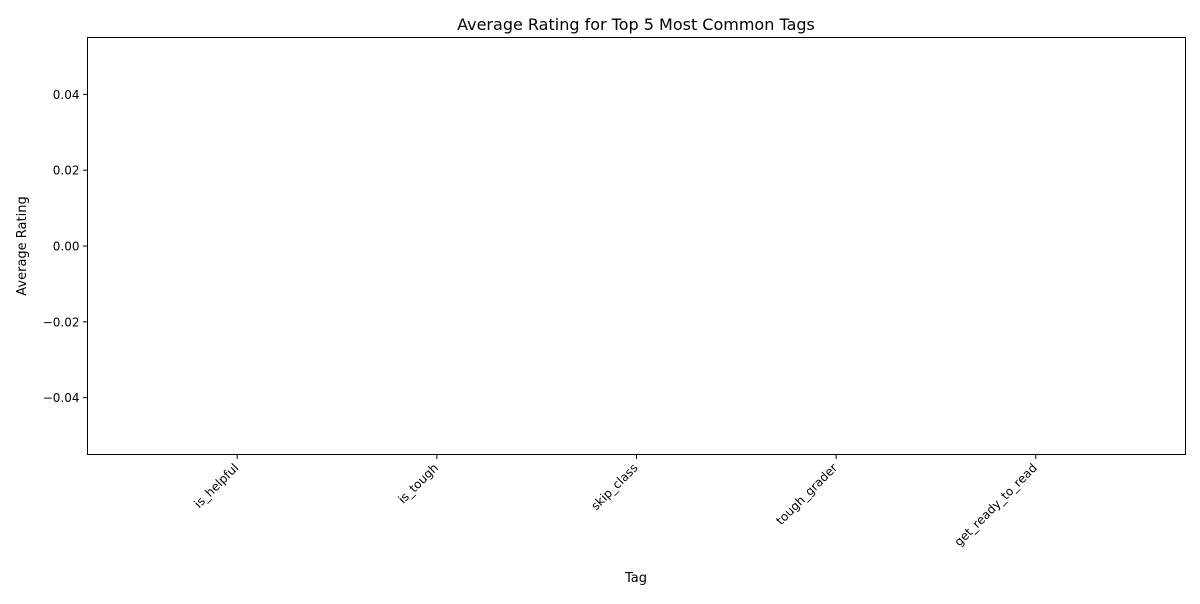 This screenshot has height=604, width=1200. What do you see at coordinates (22, 245) in the screenshot?
I see `y-axis-label: Average Rating` at bounding box center [22, 245].